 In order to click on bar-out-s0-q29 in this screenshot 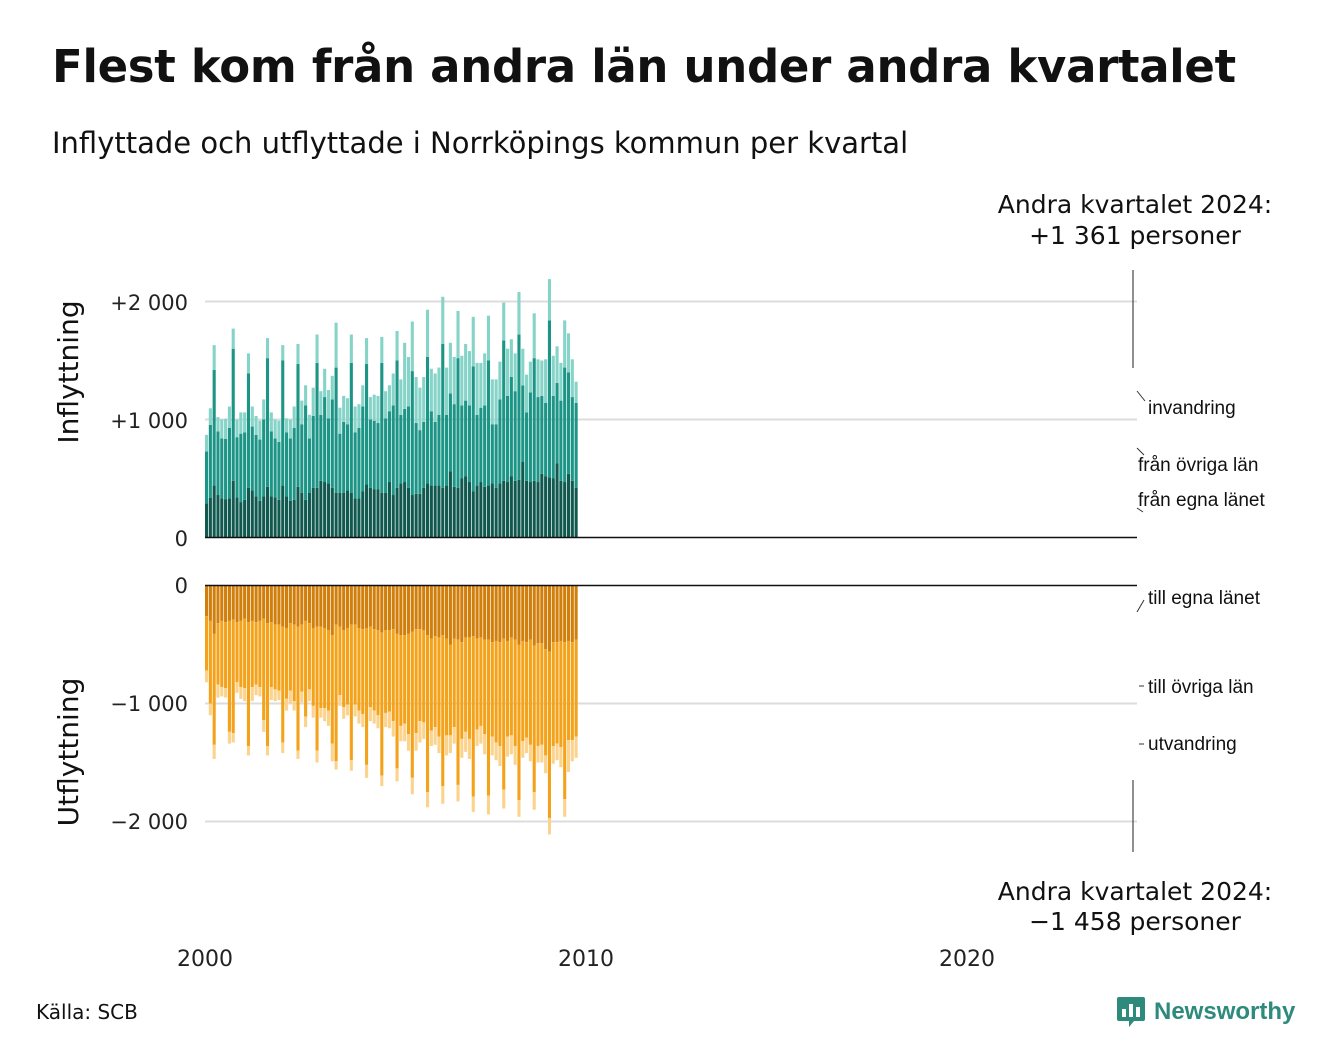, I will do `click(317, 606)`.